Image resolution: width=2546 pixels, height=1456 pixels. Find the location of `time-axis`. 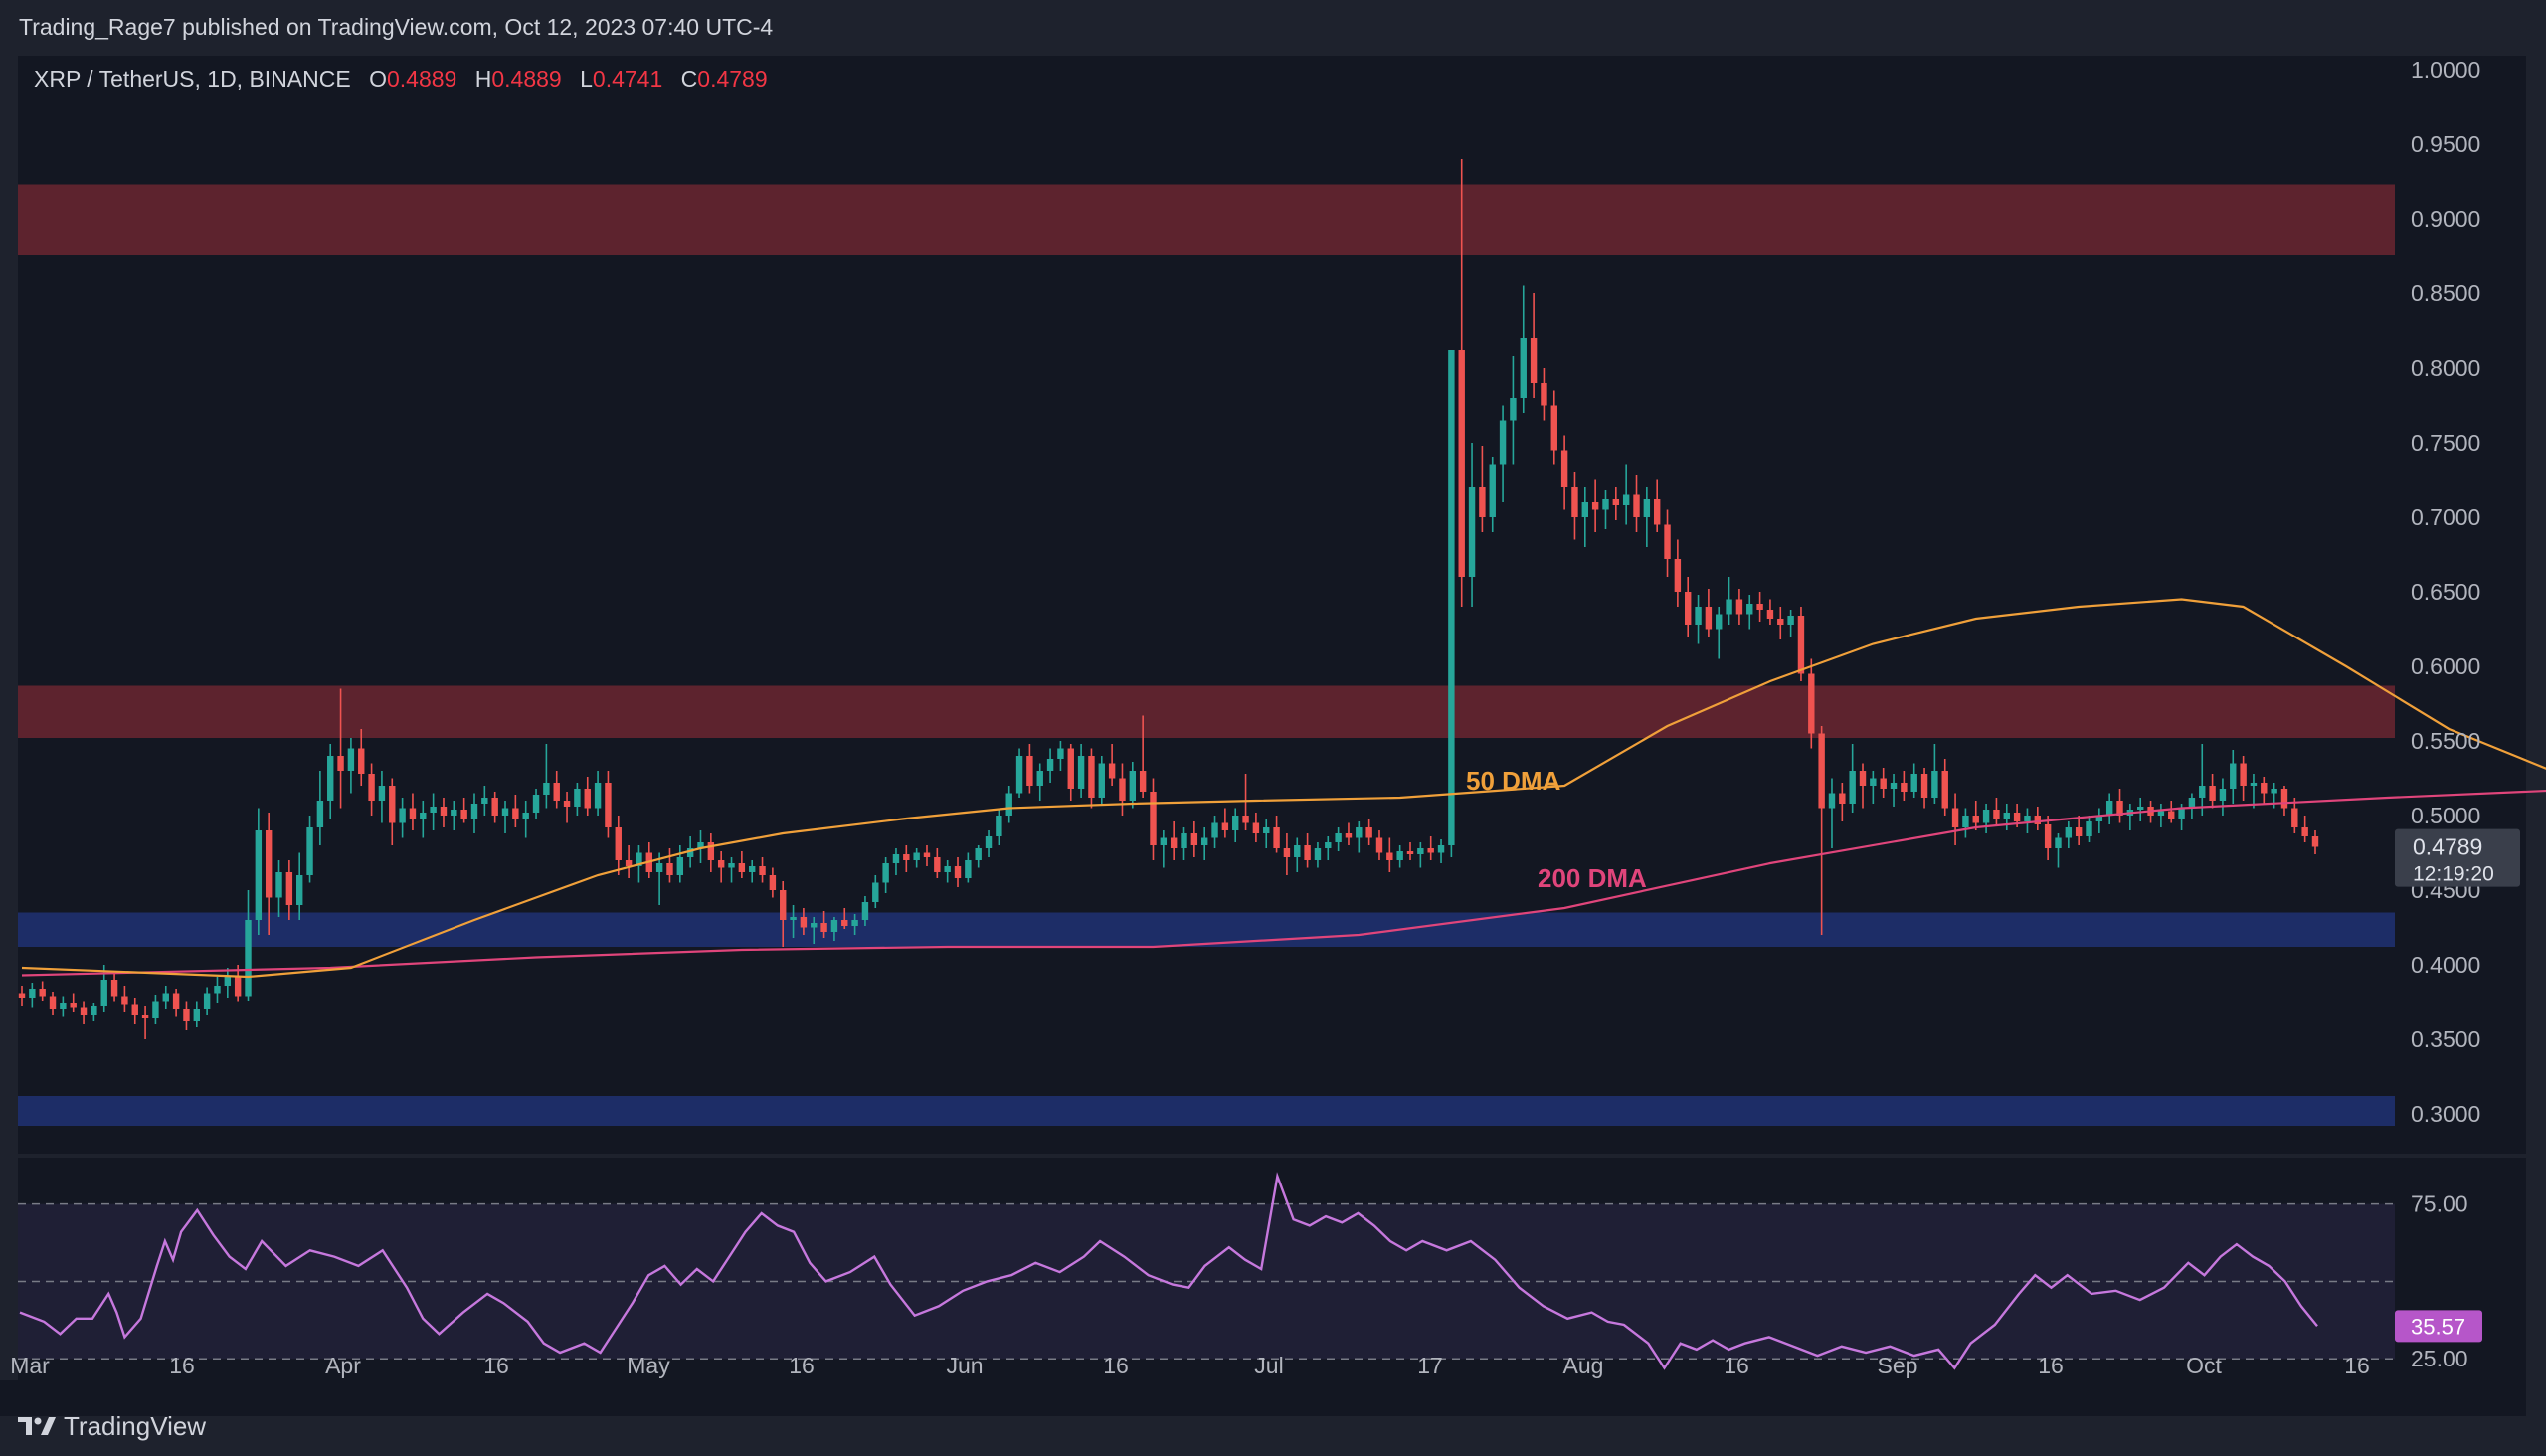

time-axis is located at coordinates (1263, 1398).